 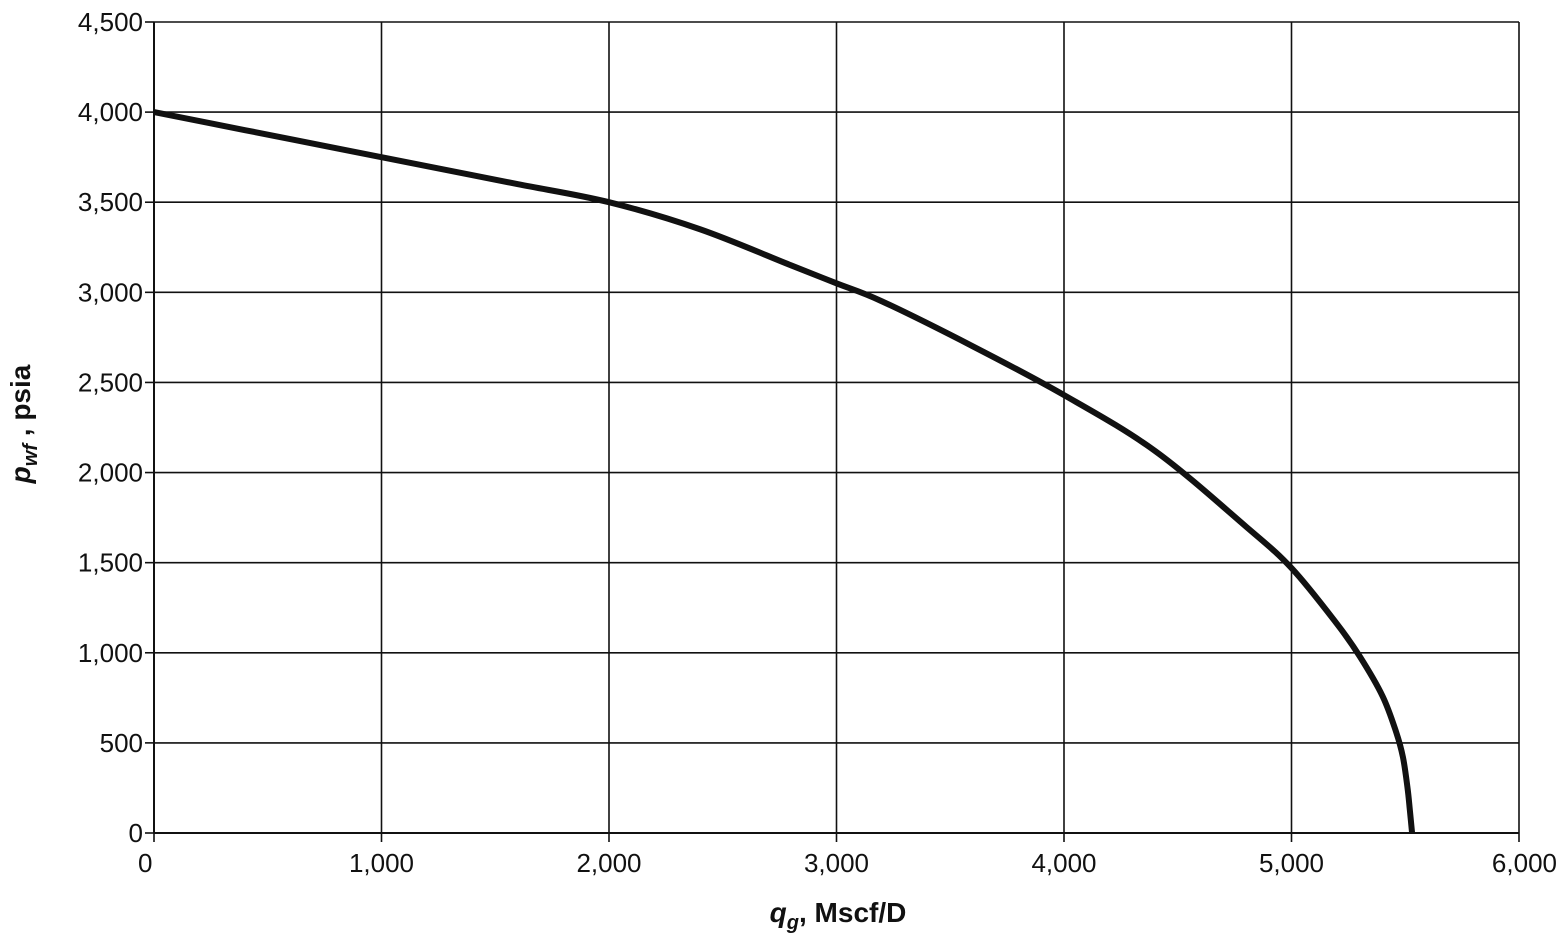 I want to click on y-tick-label: 4,500, so click(x=110, y=22).